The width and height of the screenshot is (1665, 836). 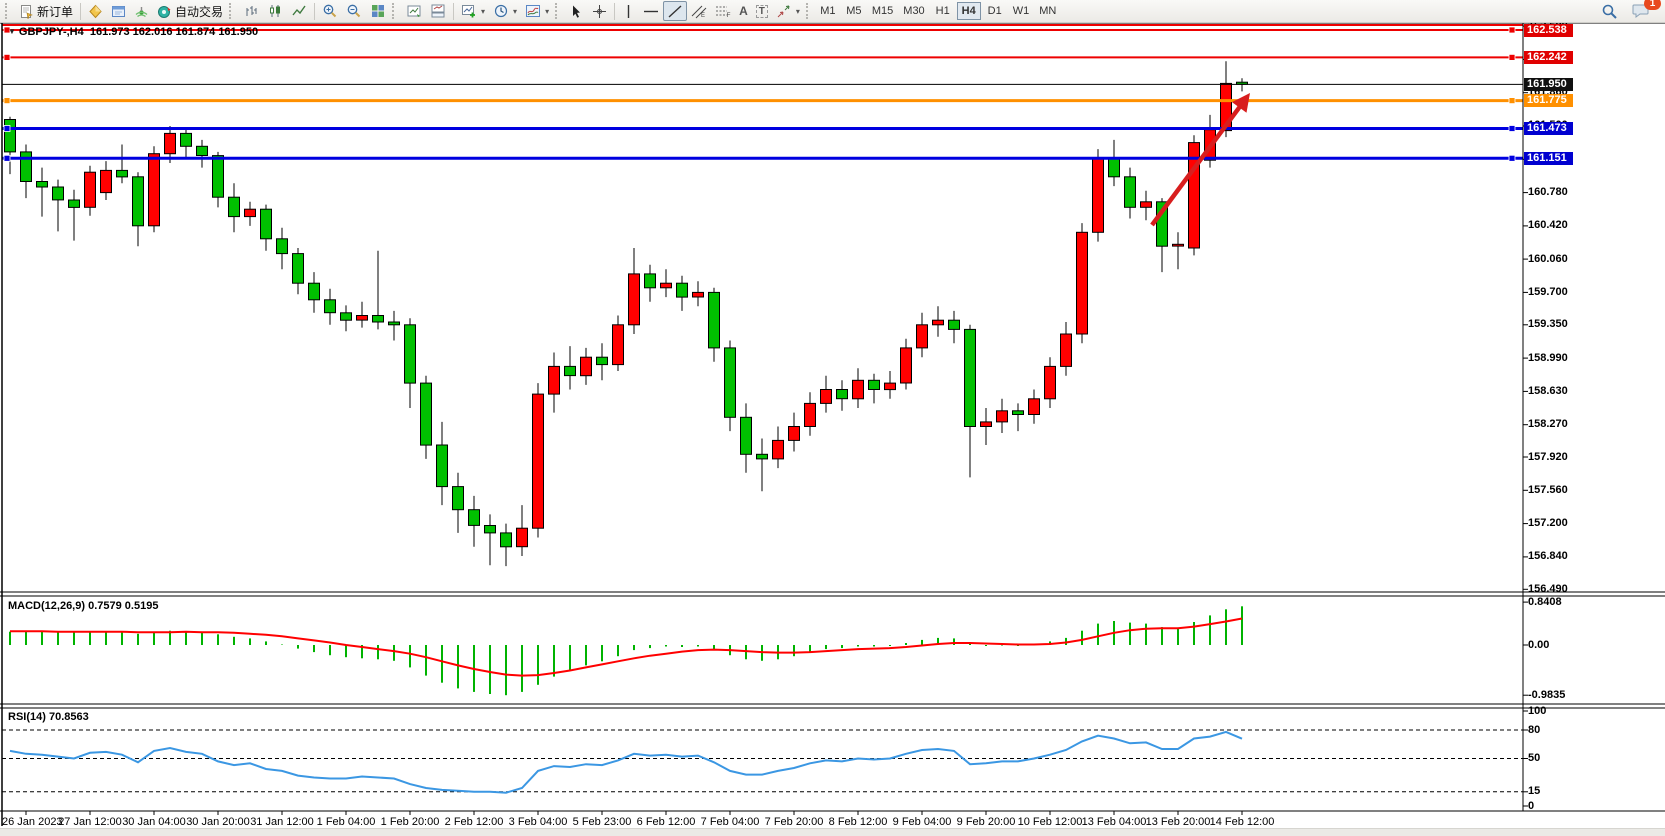 I want to click on horizontal-line-icon, so click(x=651, y=11).